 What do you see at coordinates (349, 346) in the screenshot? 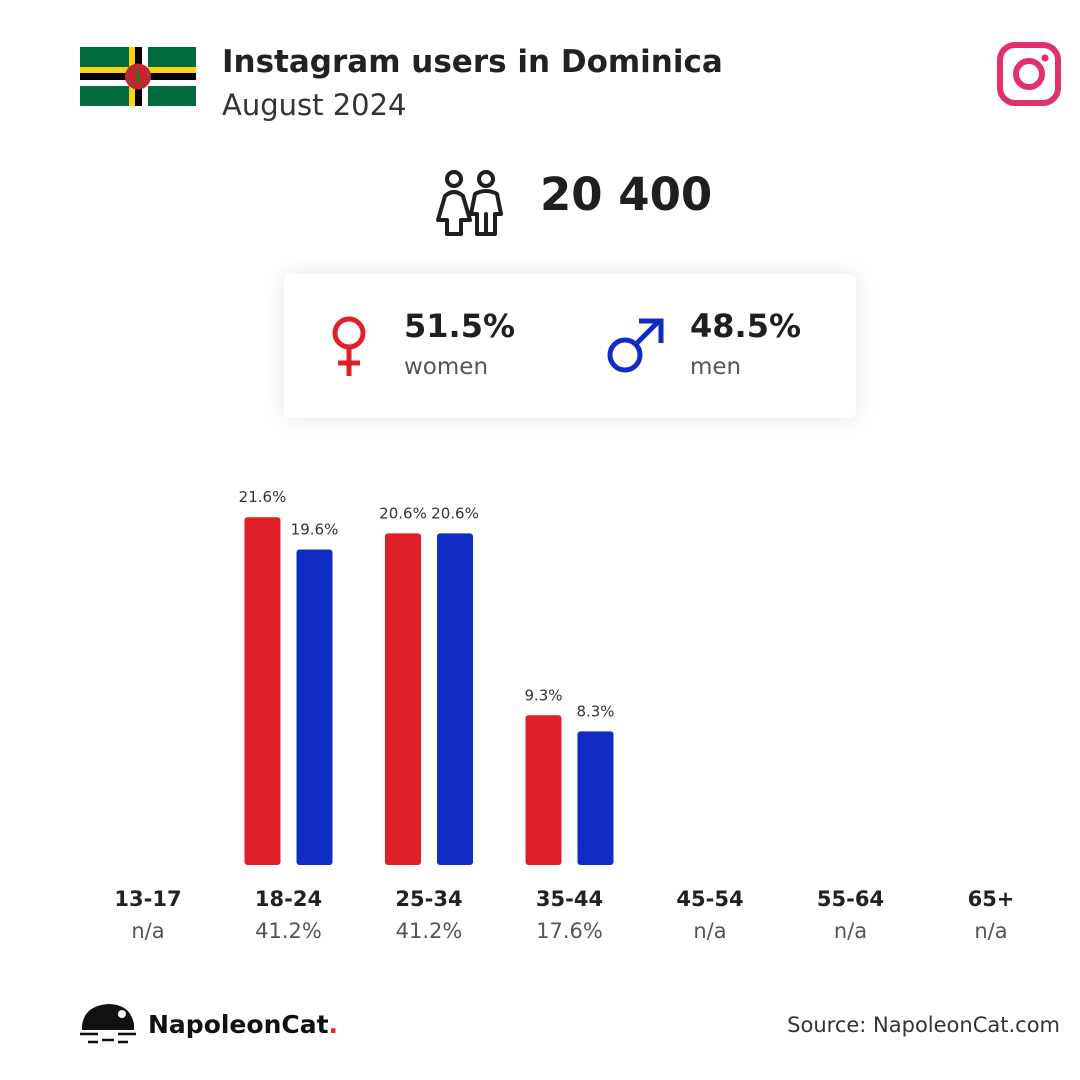
I see `female-symbol-icon` at bounding box center [349, 346].